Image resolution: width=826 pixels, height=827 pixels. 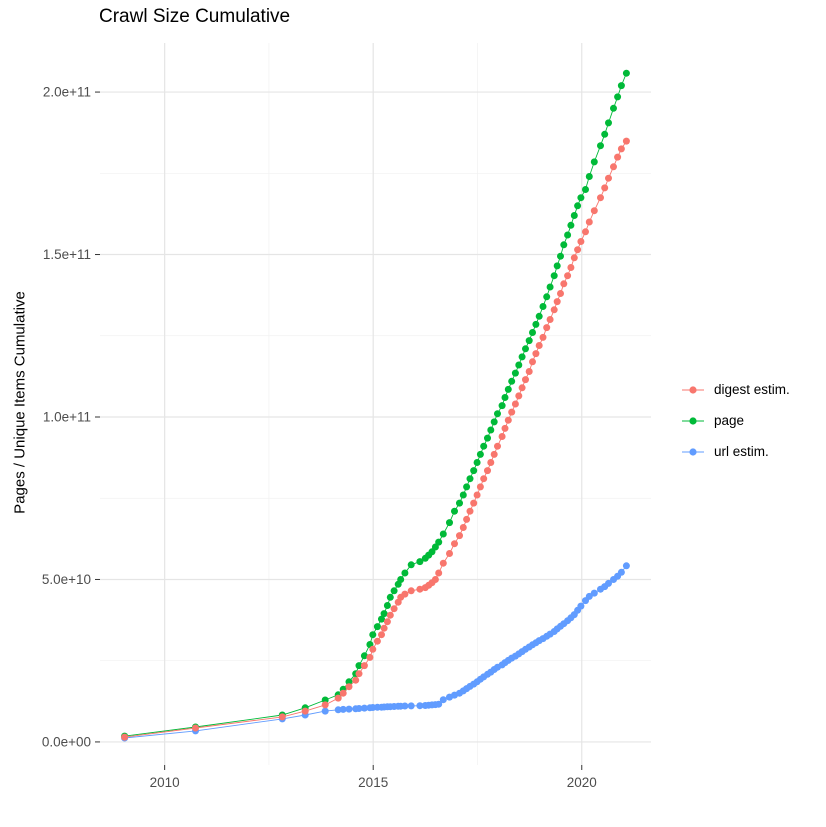 I want to click on legend-key-icon, so click(x=693, y=451).